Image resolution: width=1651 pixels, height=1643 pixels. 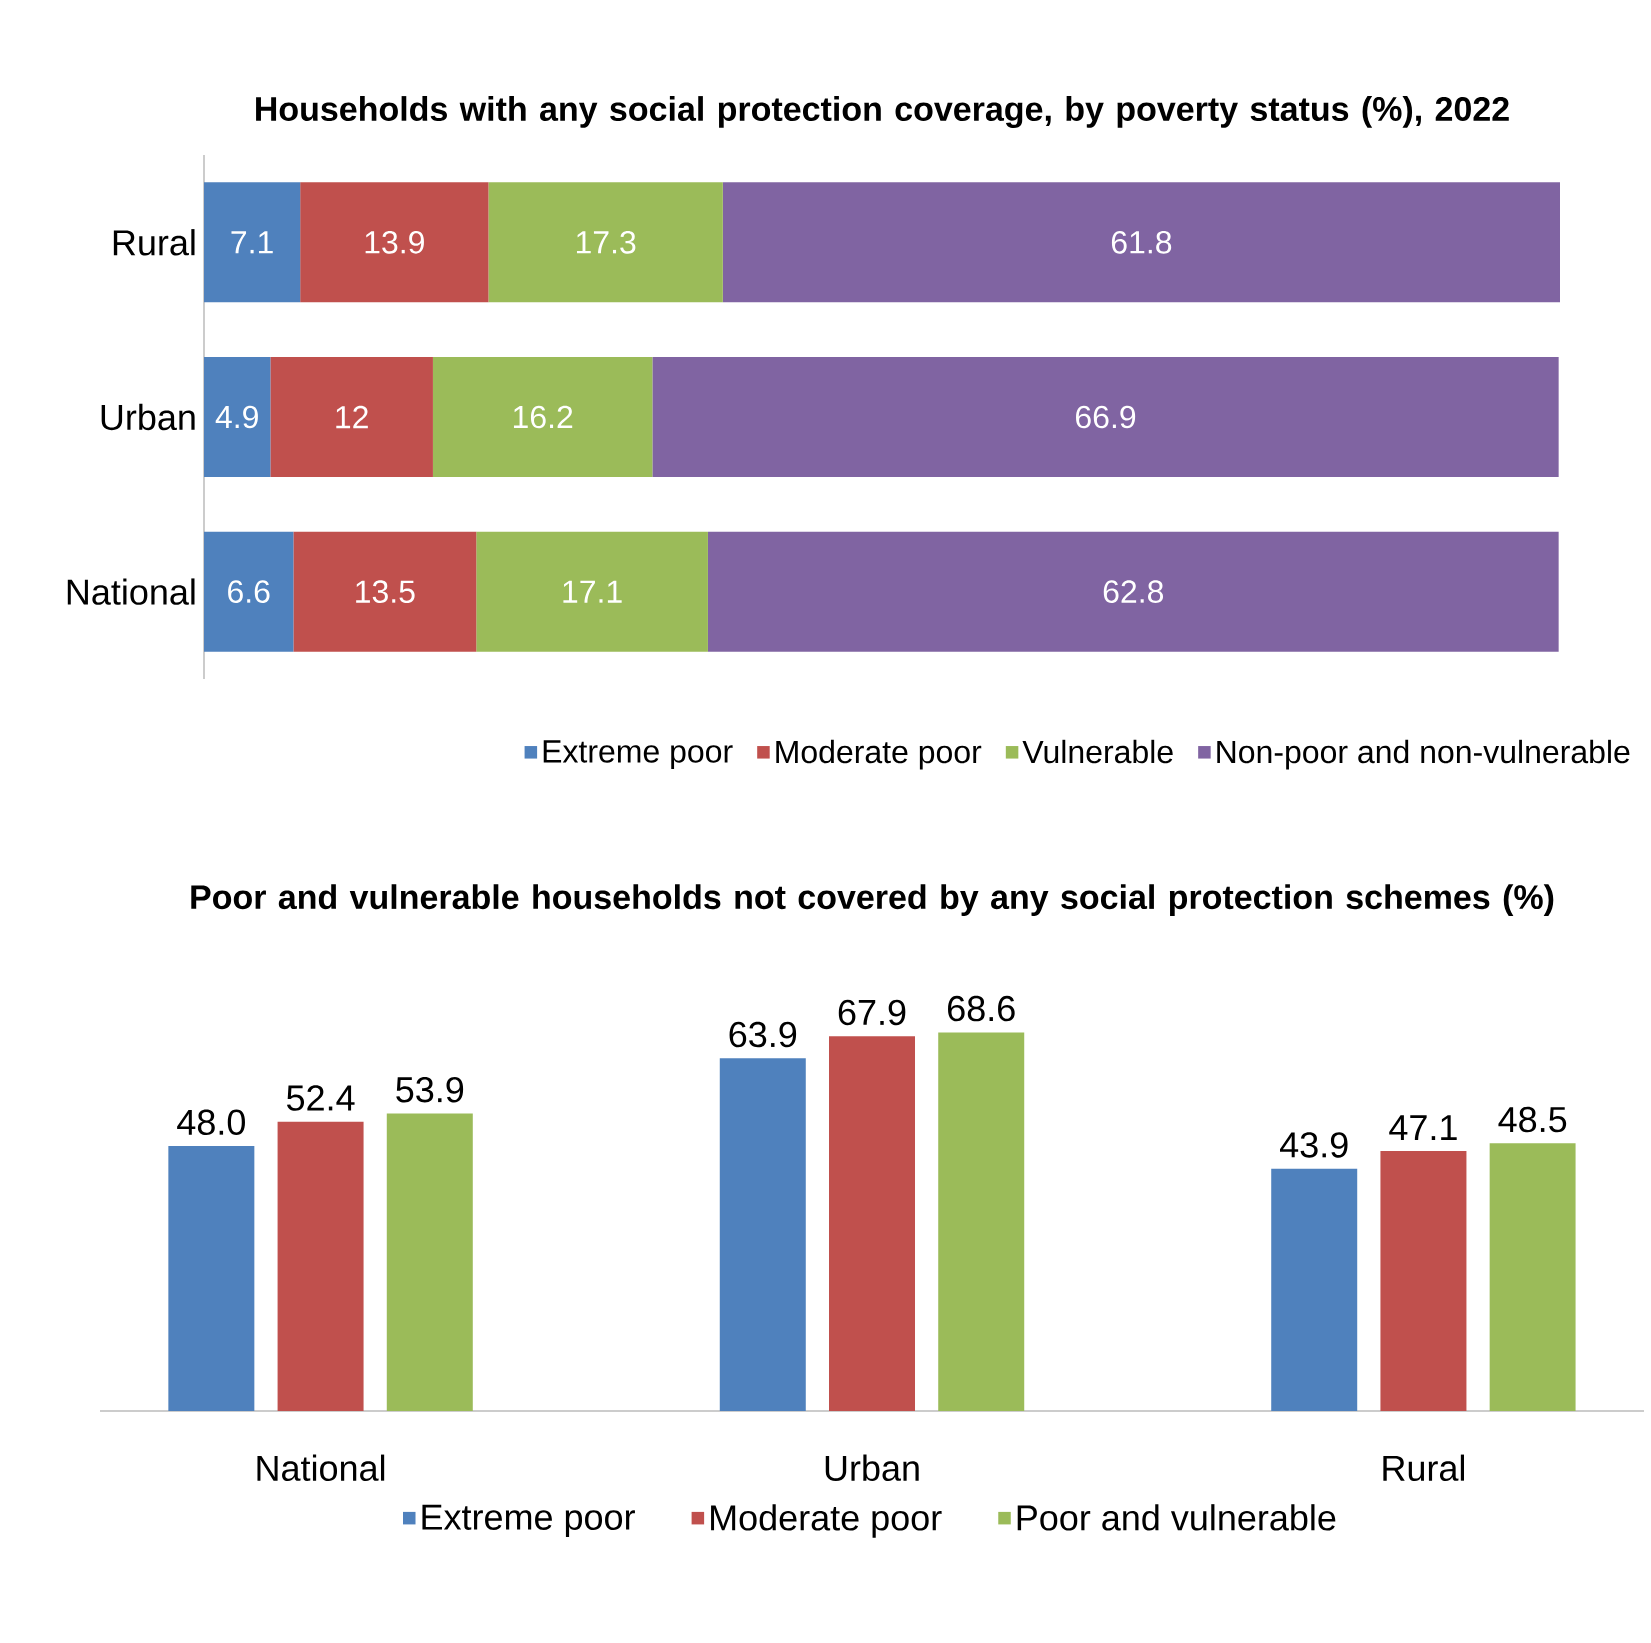 I want to click on legend-label: Non-poor and non-vulnerable, so click(x=1423, y=754).